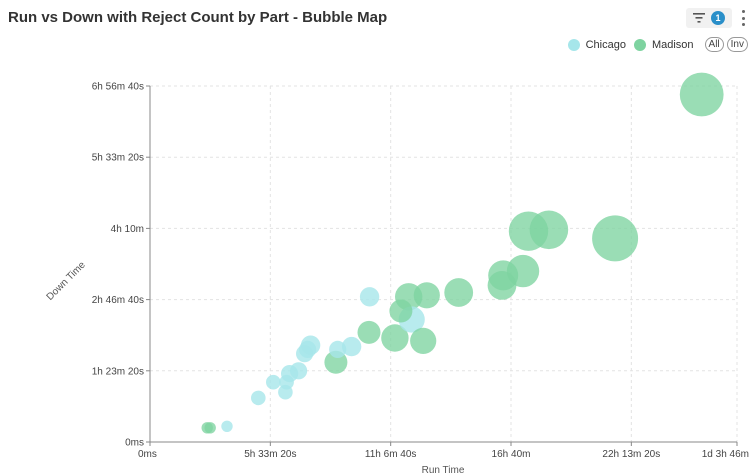  What do you see at coordinates (127, 229) in the screenshot?
I see `y-tick-label: 4h 10m` at bounding box center [127, 229].